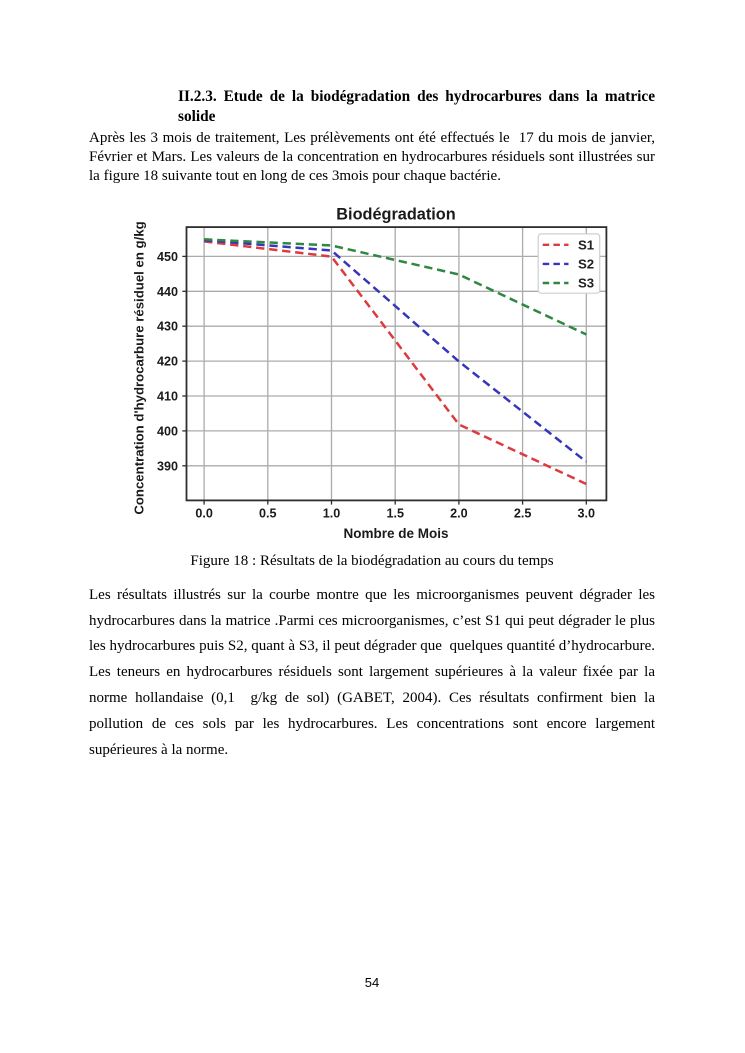 The width and height of the screenshot is (745, 1053). I want to click on svg-text: Biodégradation, so click(395, 215).